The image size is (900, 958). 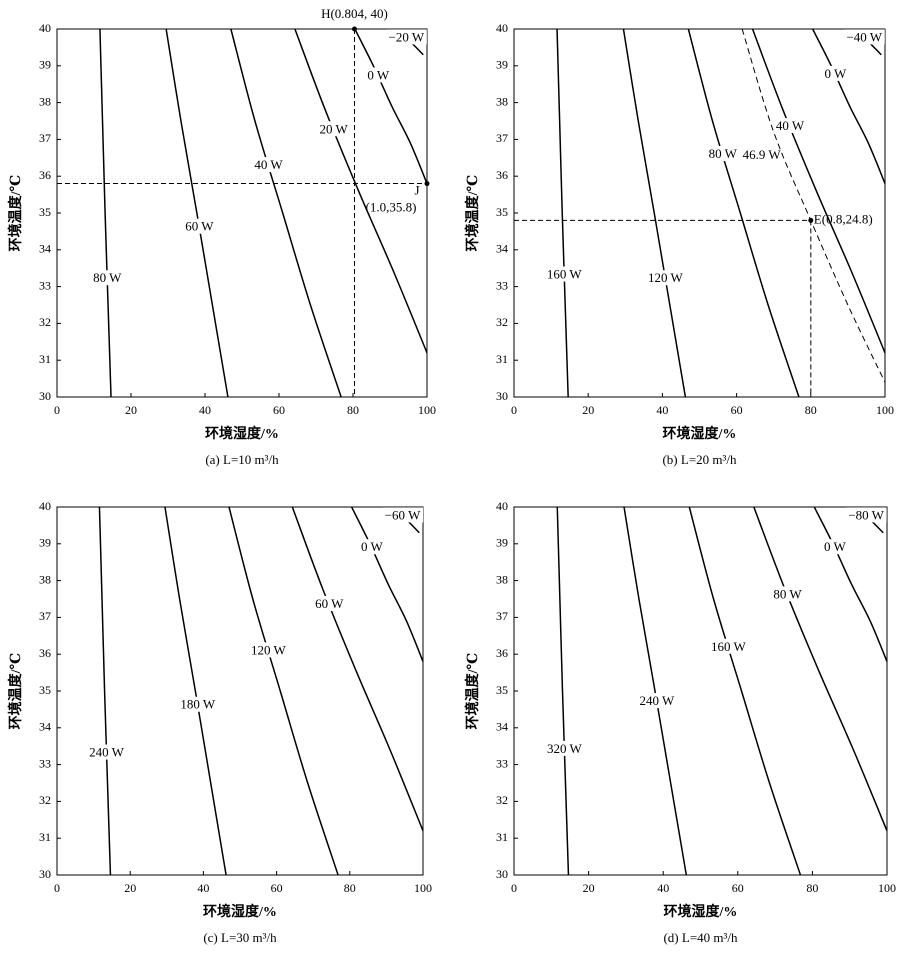 What do you see at coordinates (416, 190) in the screenshot?
I see `point-label: J` at bounding box center [416, 190].